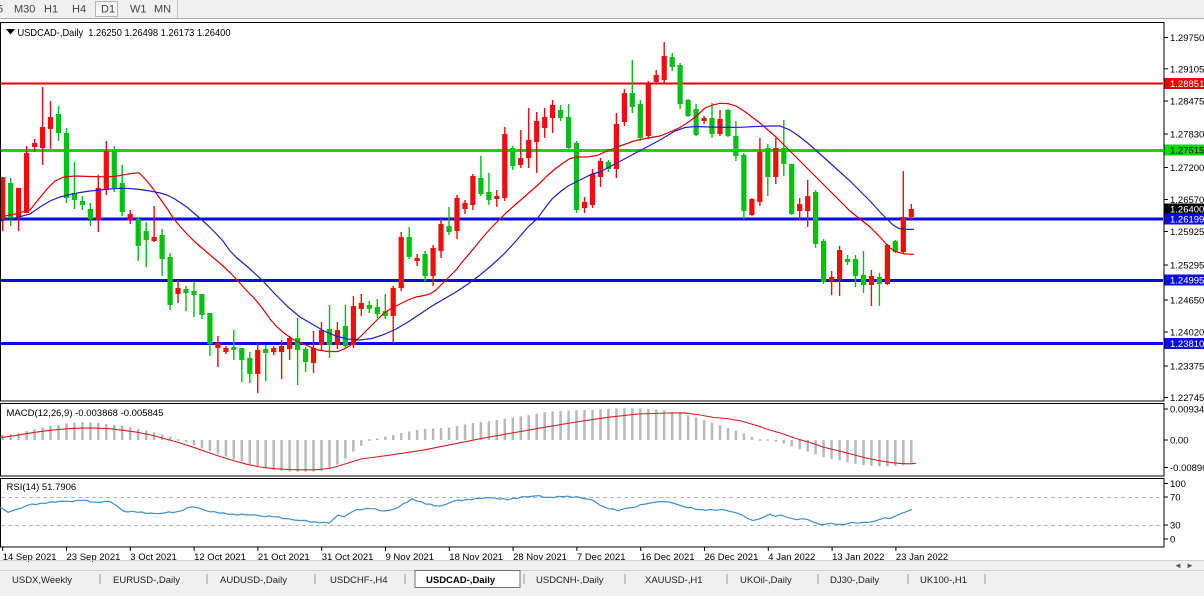  I want to click on svg-text: XAUUSD-,H1, so click(674, 580).